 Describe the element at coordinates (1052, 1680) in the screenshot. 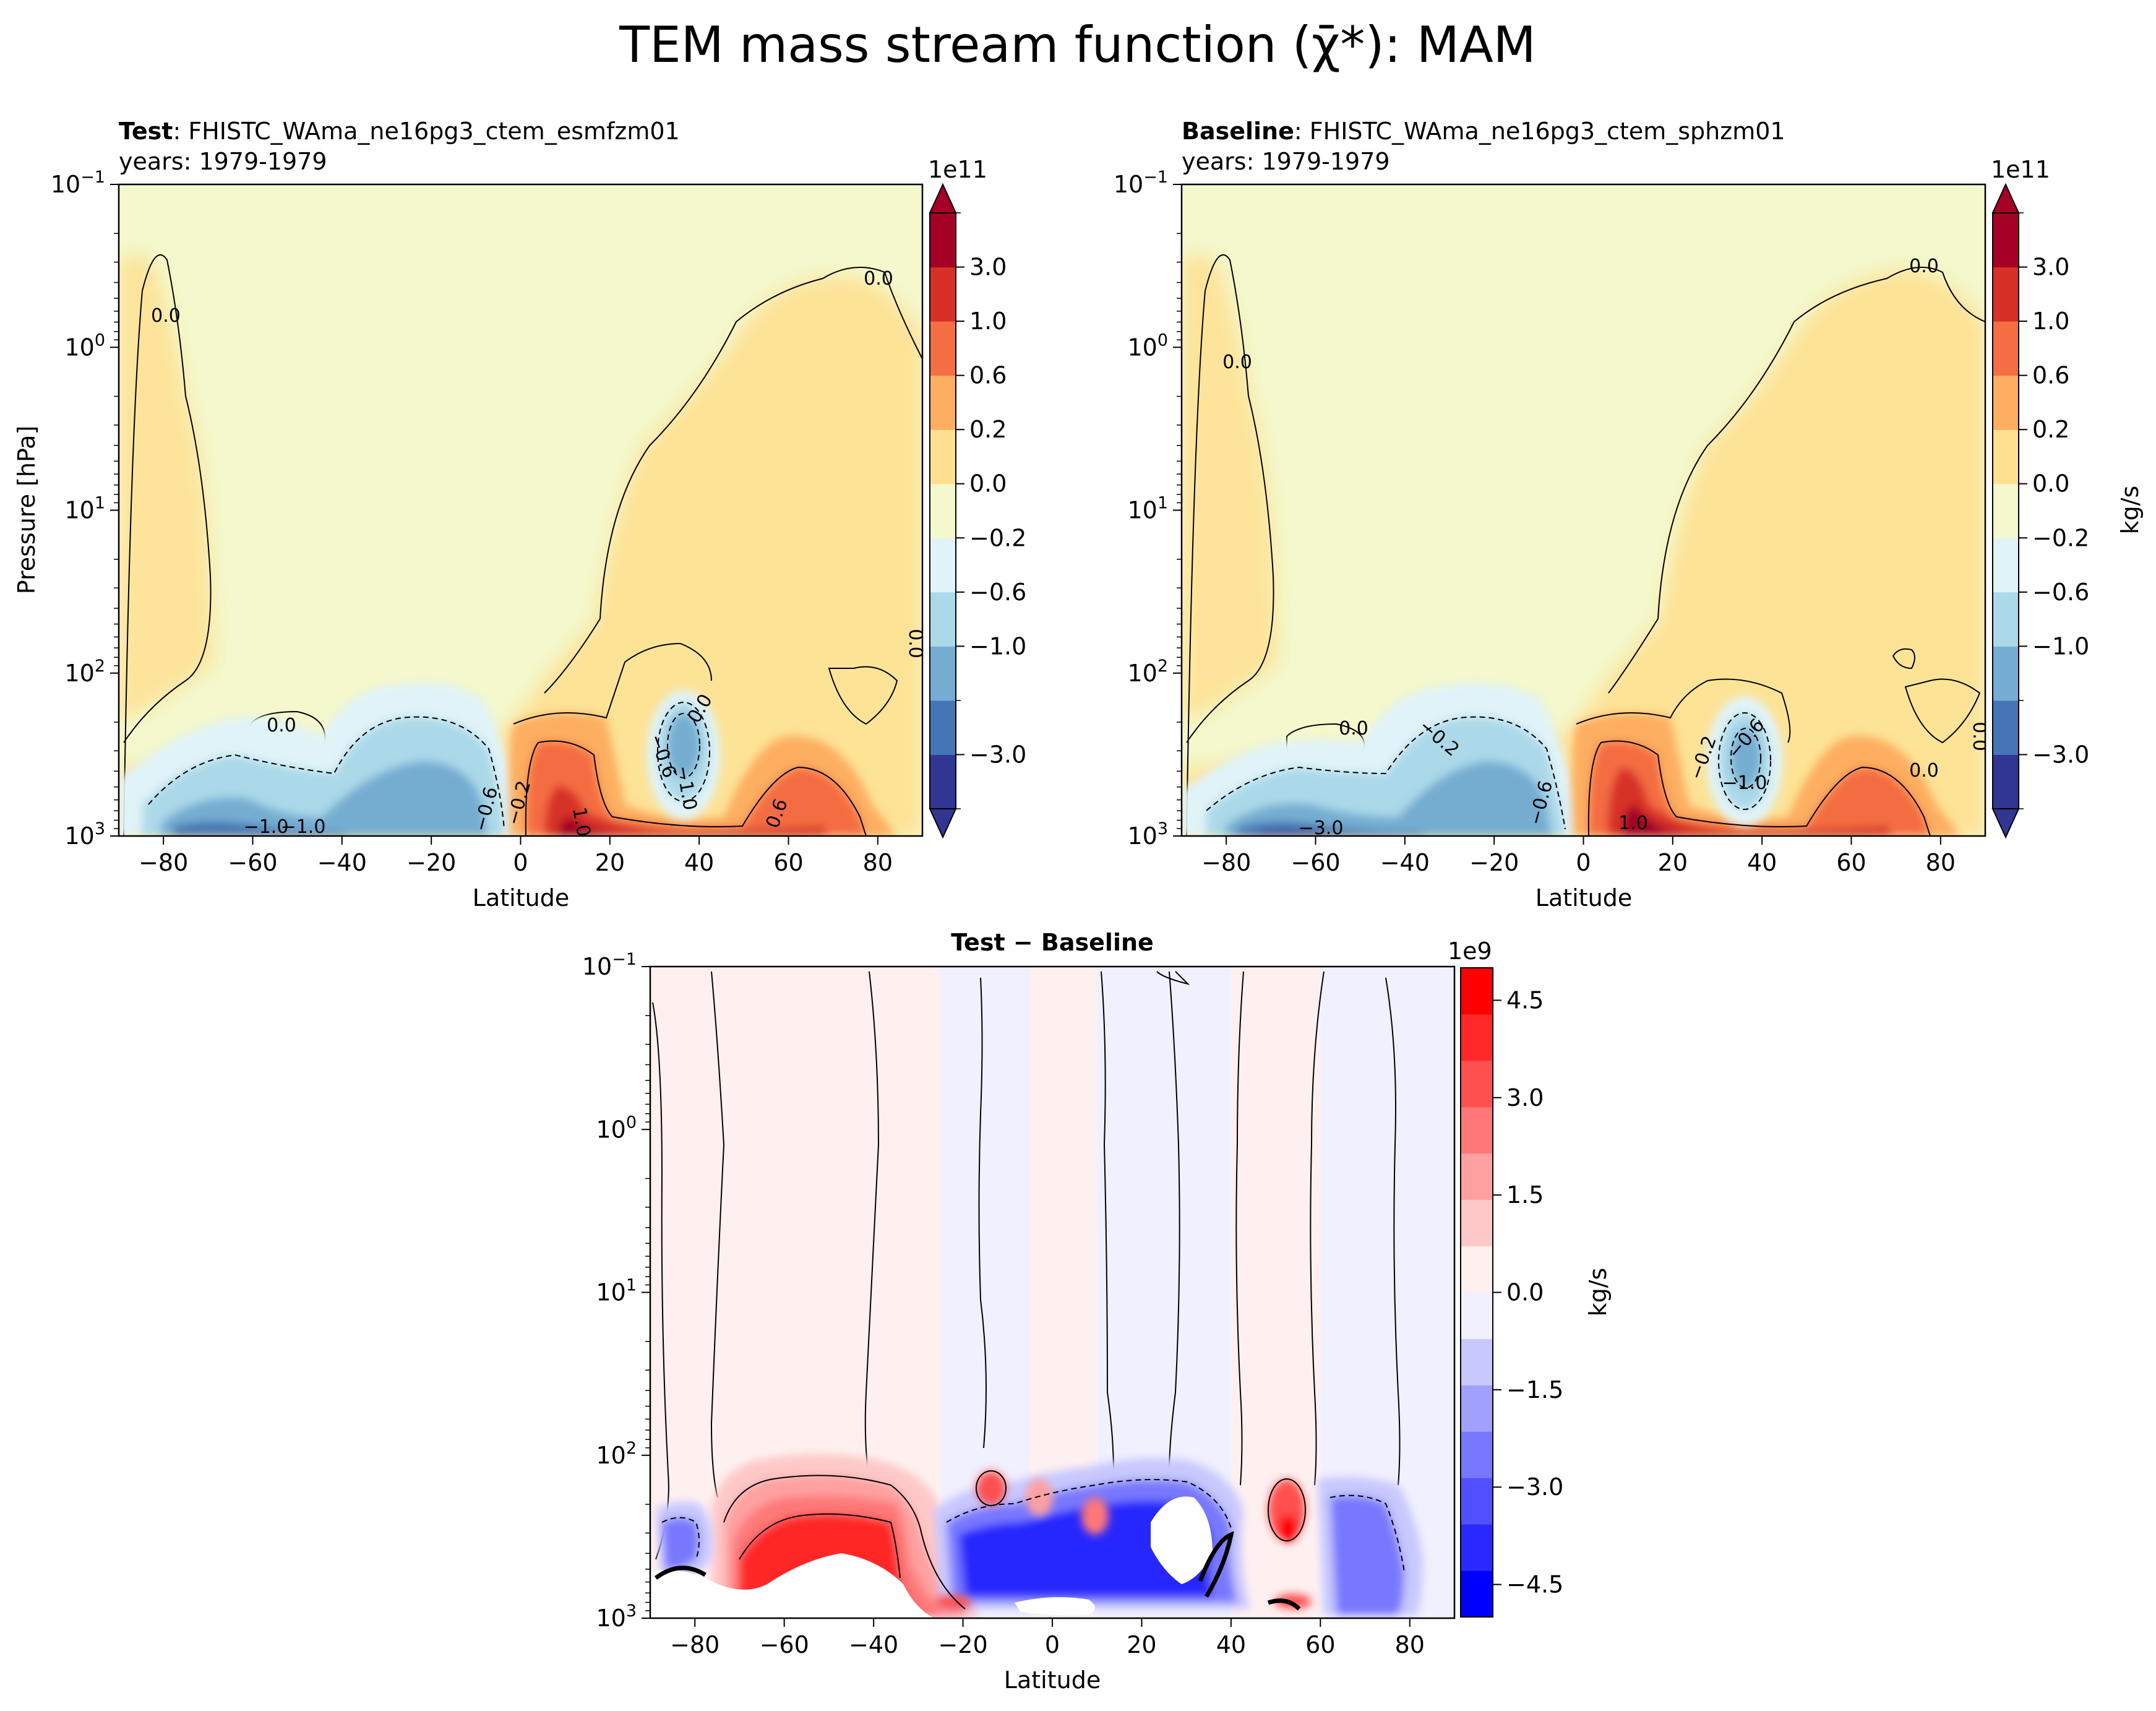

I see `difference-x-axis-label: Latitude` at that location.